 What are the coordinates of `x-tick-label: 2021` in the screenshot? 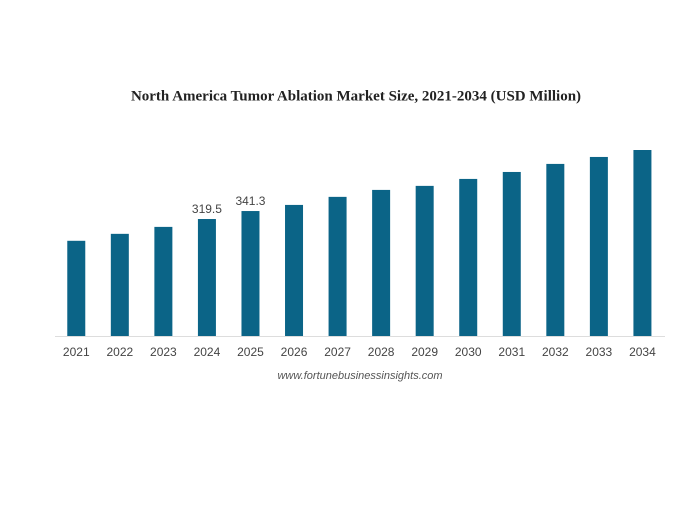 It's located at (76, 352).